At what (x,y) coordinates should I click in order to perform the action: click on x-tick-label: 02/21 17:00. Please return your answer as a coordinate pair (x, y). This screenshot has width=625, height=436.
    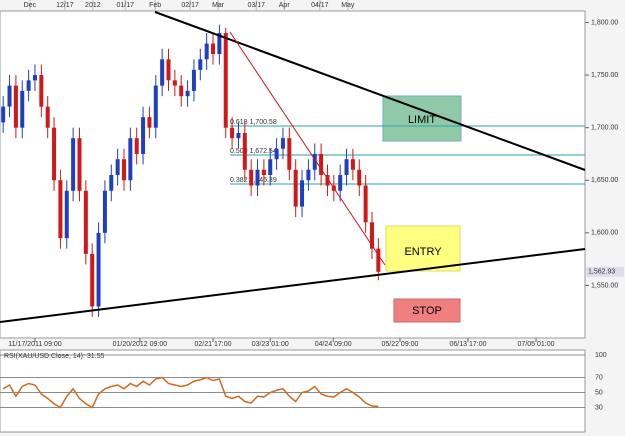
    Looking at the image, I should click on (213, 344).